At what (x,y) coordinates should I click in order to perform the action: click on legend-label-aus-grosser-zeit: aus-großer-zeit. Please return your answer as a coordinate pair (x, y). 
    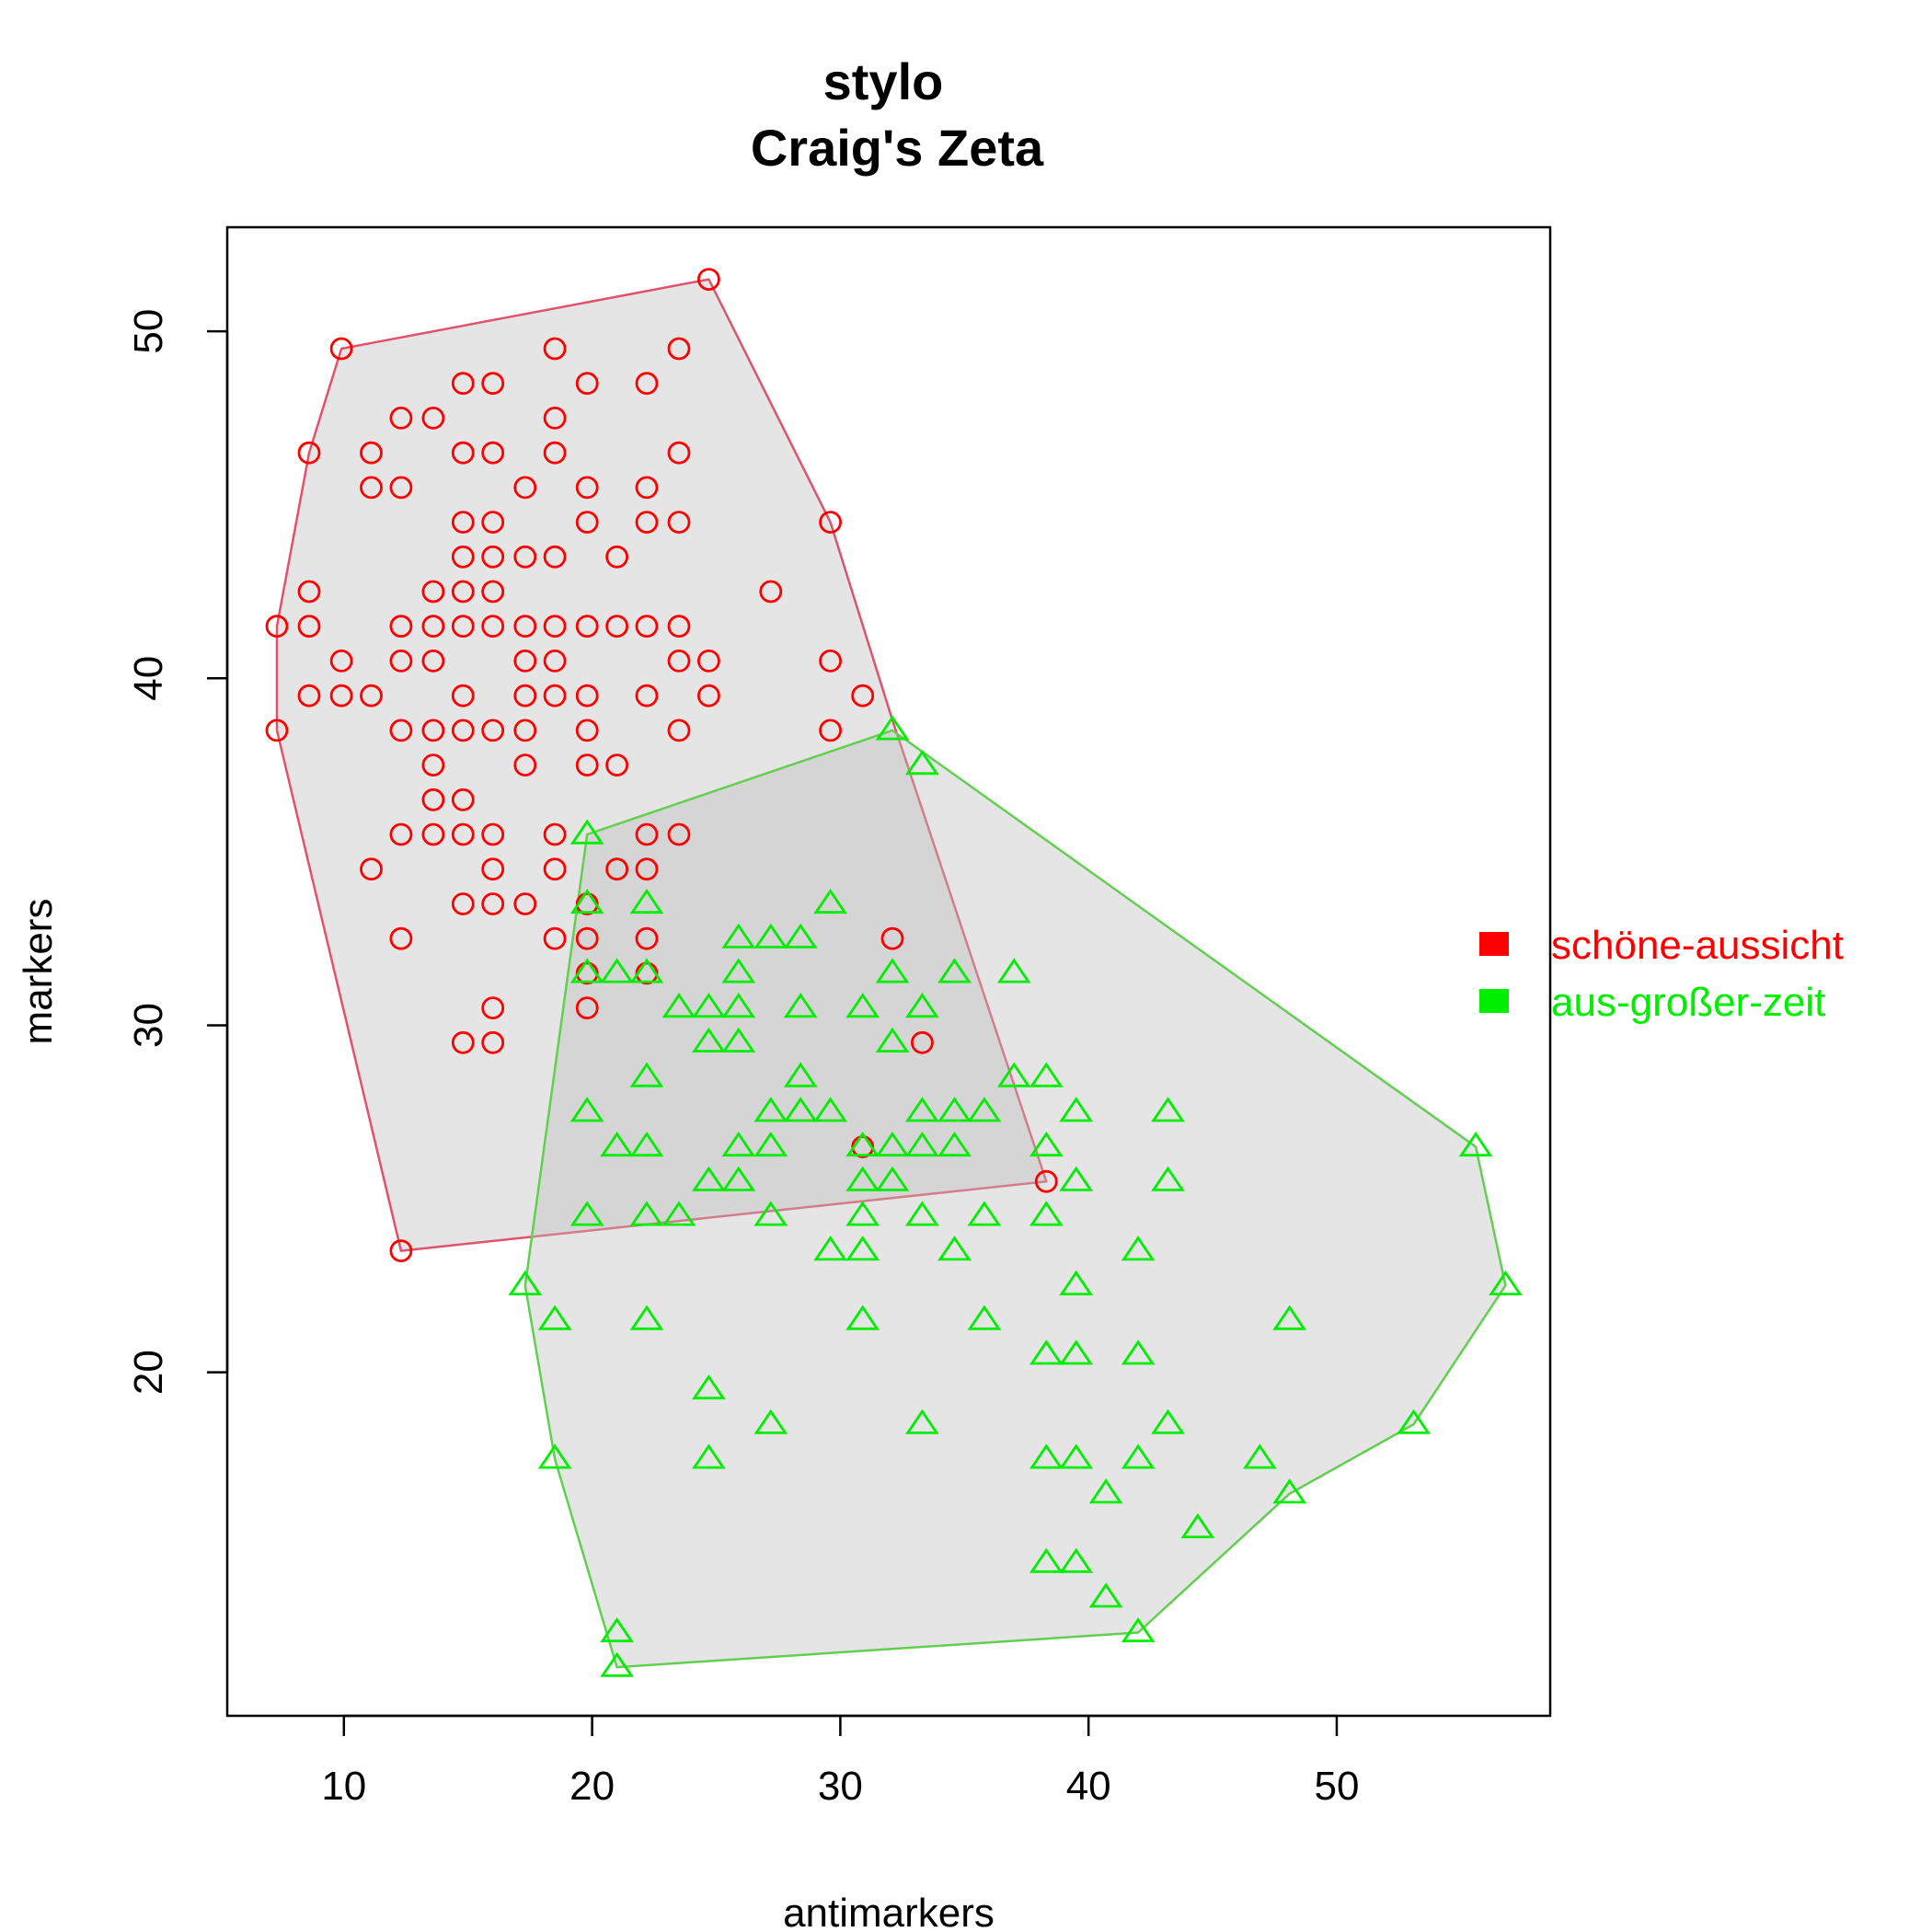
    Looking at the image, I should click on (1688, 1002).